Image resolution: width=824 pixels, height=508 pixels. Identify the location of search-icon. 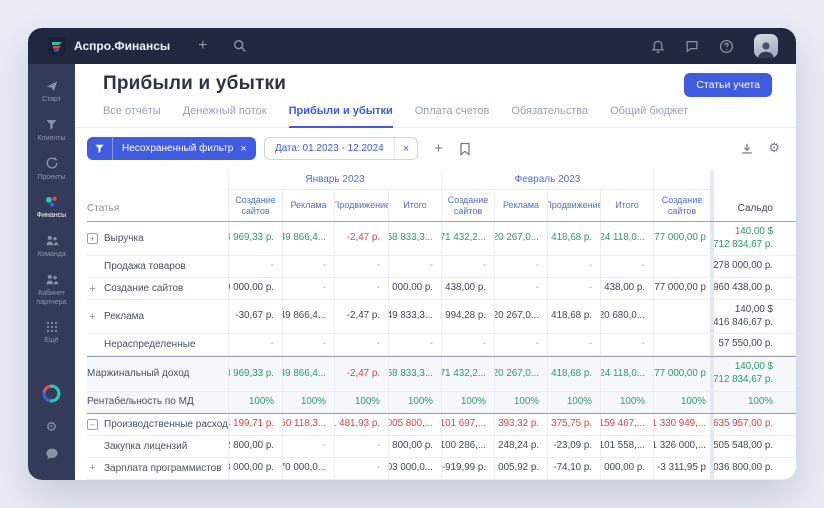
(240, 46).